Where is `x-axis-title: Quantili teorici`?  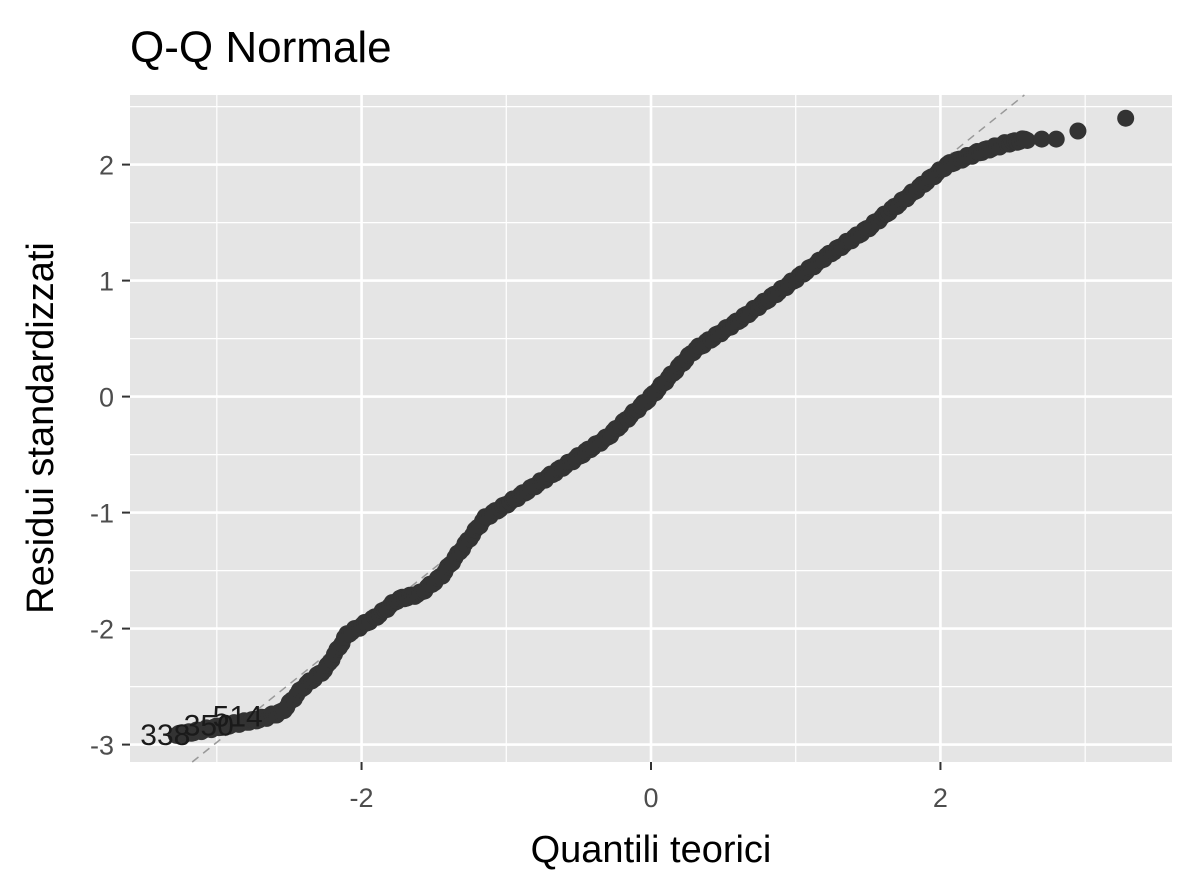 x-axis-title: Quantili teorici is located at coordinates (651, 850).